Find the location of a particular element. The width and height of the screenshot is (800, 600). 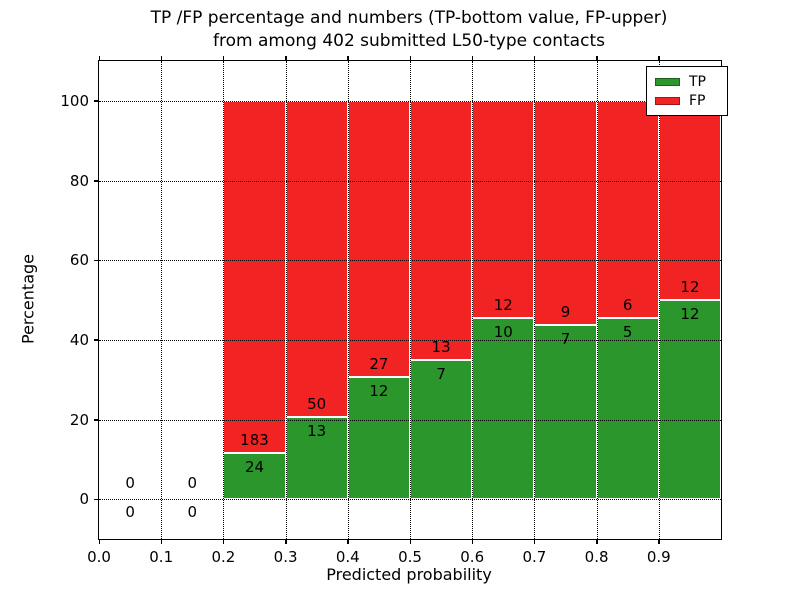

x-tick-label: 0.5 is located at coordinates (410, 557).